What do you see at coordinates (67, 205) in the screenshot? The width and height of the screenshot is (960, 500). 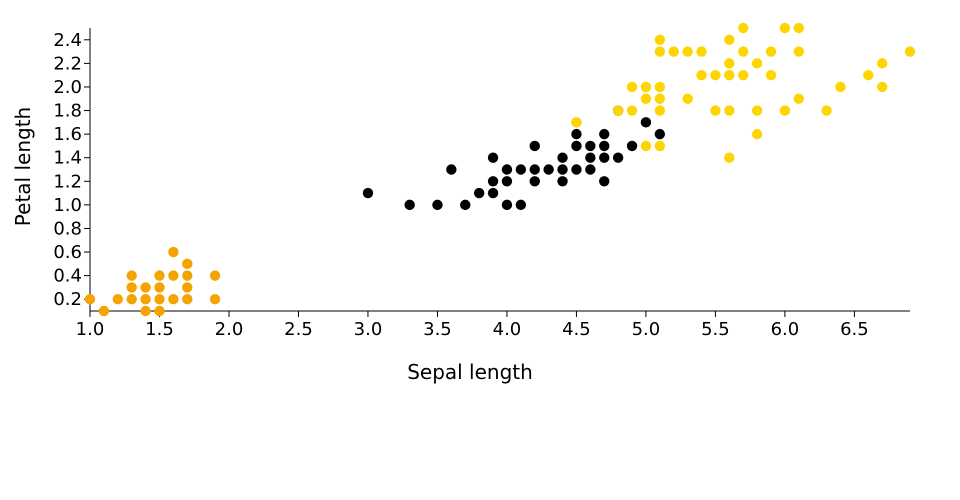 I see `y-tick-label: 1.0` at bounding box center [67, 205].